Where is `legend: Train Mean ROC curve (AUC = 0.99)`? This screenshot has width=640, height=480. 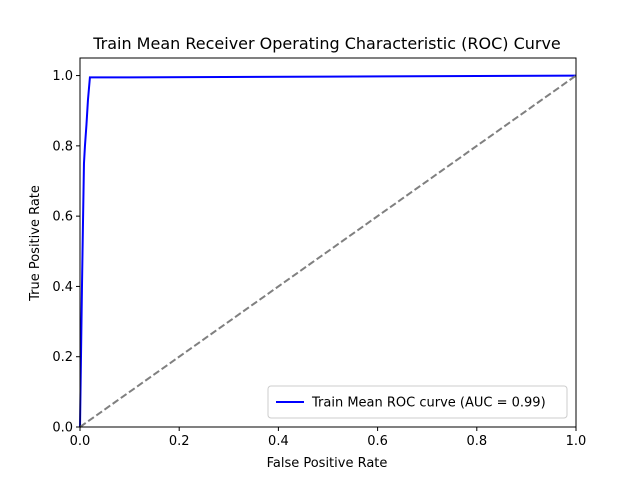
legend: Train Mean ROC curve (AUC = 0.99) is located at coordinates (417, 402).